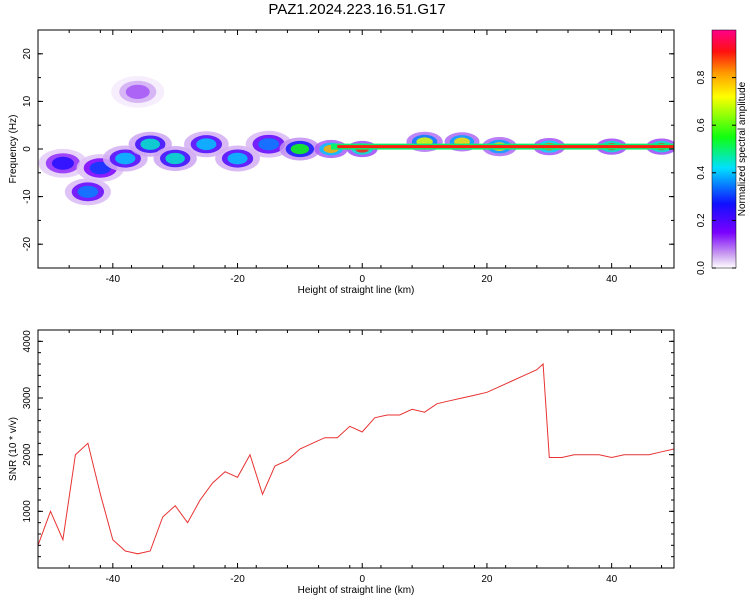 This screenshot has width=750, height=600. What do you see at coordinates (13, 449) in the screenshot?
I see `snr-ylabel: SNR (10 * v/v)` at bounding box center [13, 449].